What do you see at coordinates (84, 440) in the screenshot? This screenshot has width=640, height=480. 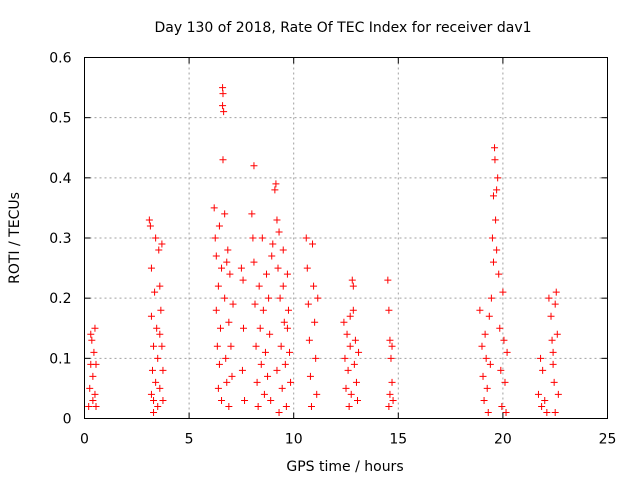 I see `x-tick-label: 0` at bounding box center [84, 440].